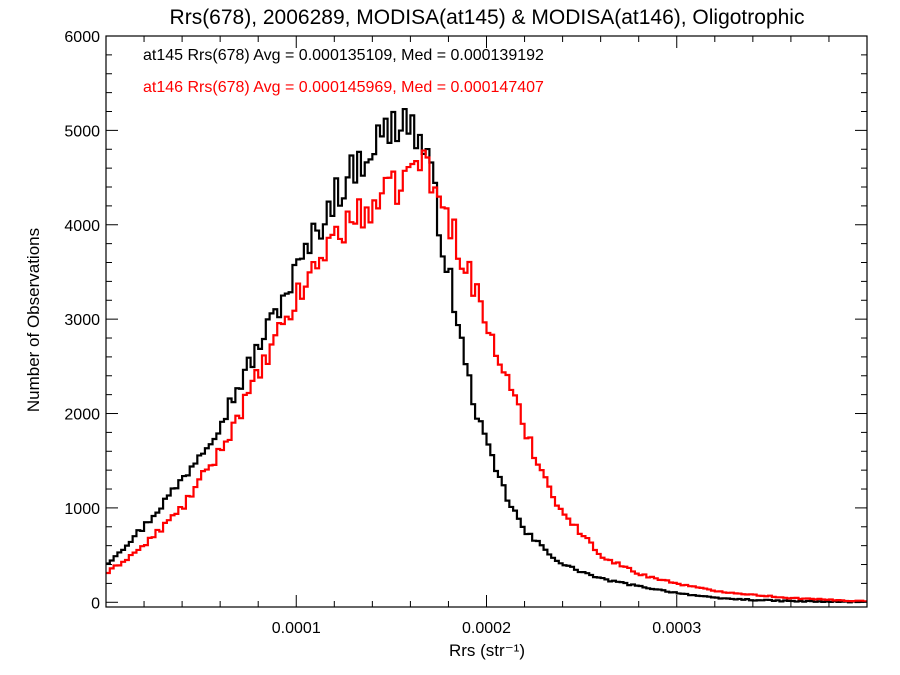 The height and width of the screenshot is (675, 900). I want to click on y-tick-label: 3000, so click(82, 320).